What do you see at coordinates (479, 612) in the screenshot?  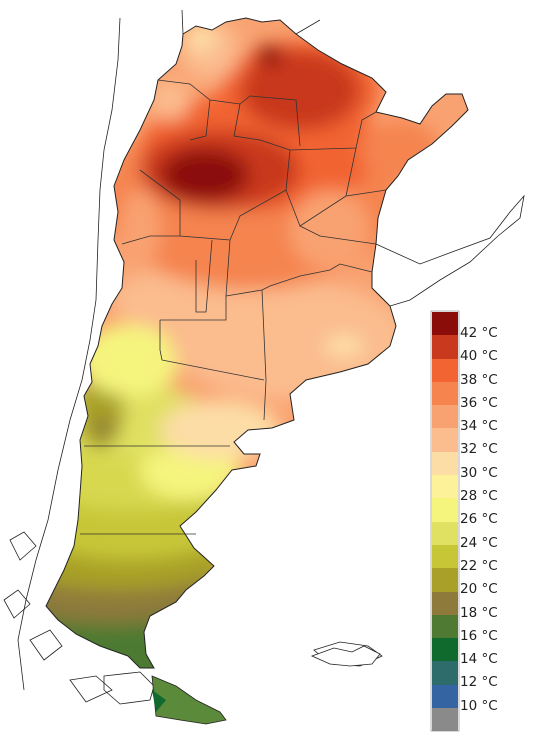 I see `legend-label: 18 °C` at bounding box center [479, 612].